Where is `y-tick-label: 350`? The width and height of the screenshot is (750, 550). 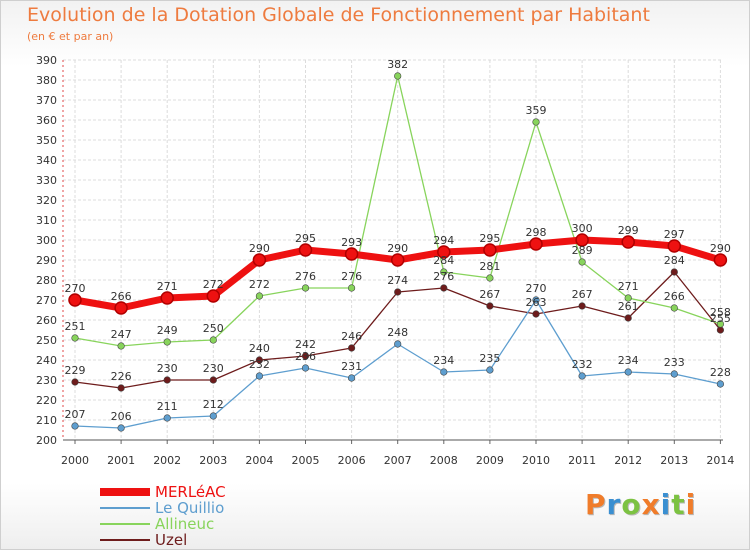 y-tick-label: 350 is located at coordinates (46, 140).